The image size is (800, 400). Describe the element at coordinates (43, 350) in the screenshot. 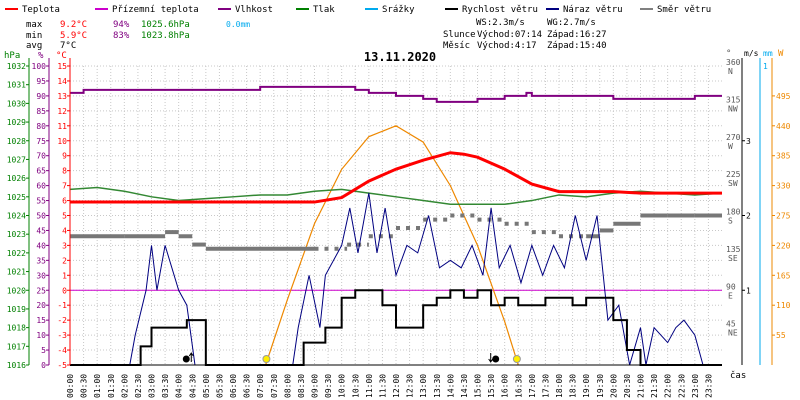

I see `humidity-axis-label: 5` at that location.